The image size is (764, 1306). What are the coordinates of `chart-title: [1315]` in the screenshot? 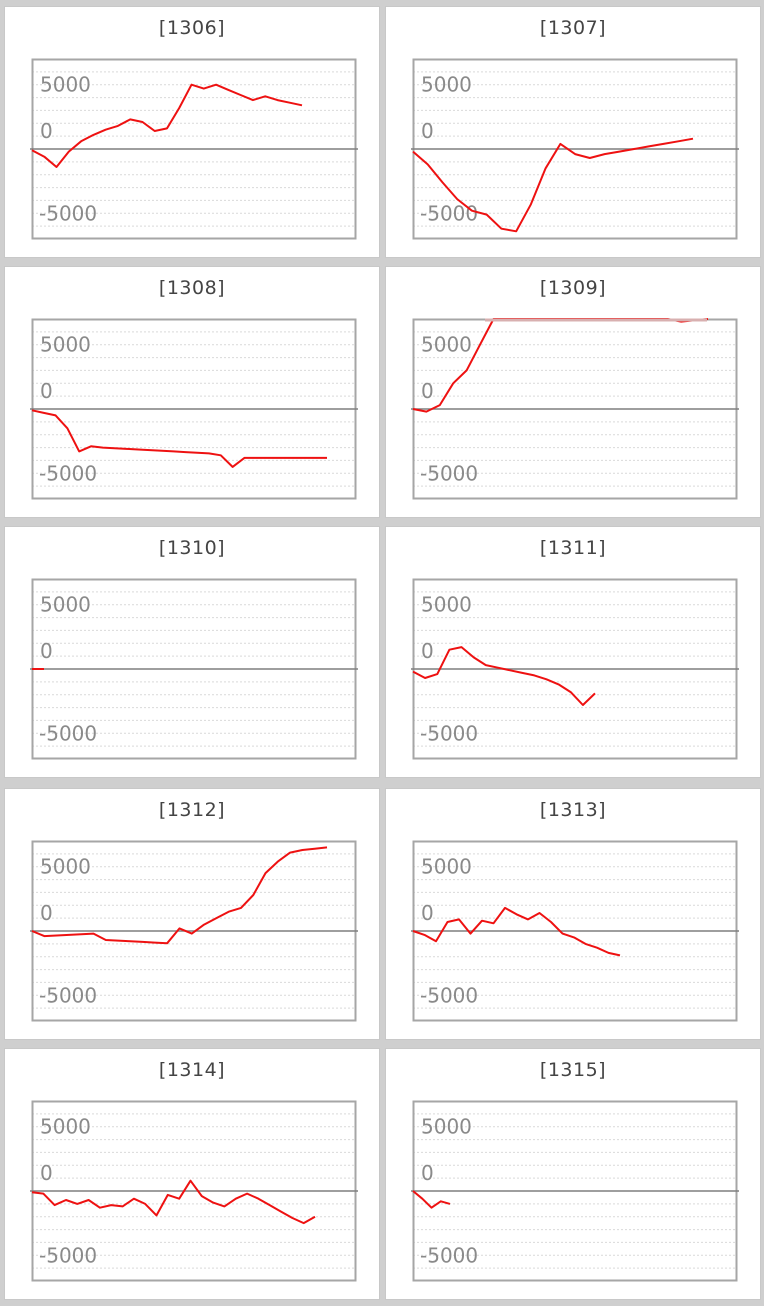 It's located at (573, 1070).